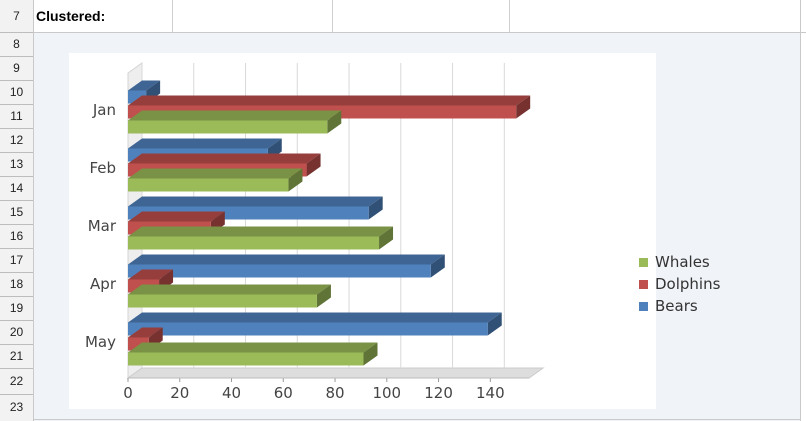 The image size is (806, 421). Describe the element at coordinates (100, 342) in the screenshot. I see `category-label: May` at that location.